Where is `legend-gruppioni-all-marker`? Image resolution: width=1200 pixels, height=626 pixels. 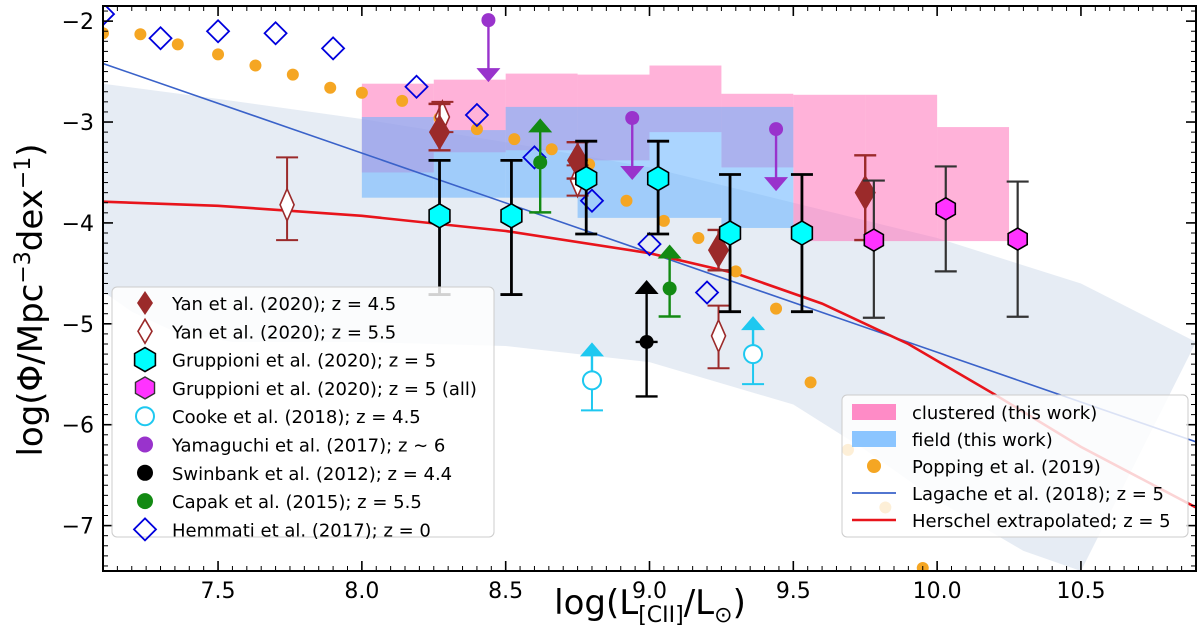
legend-gruppioni-all-marker is located at coordinates (145, 388).